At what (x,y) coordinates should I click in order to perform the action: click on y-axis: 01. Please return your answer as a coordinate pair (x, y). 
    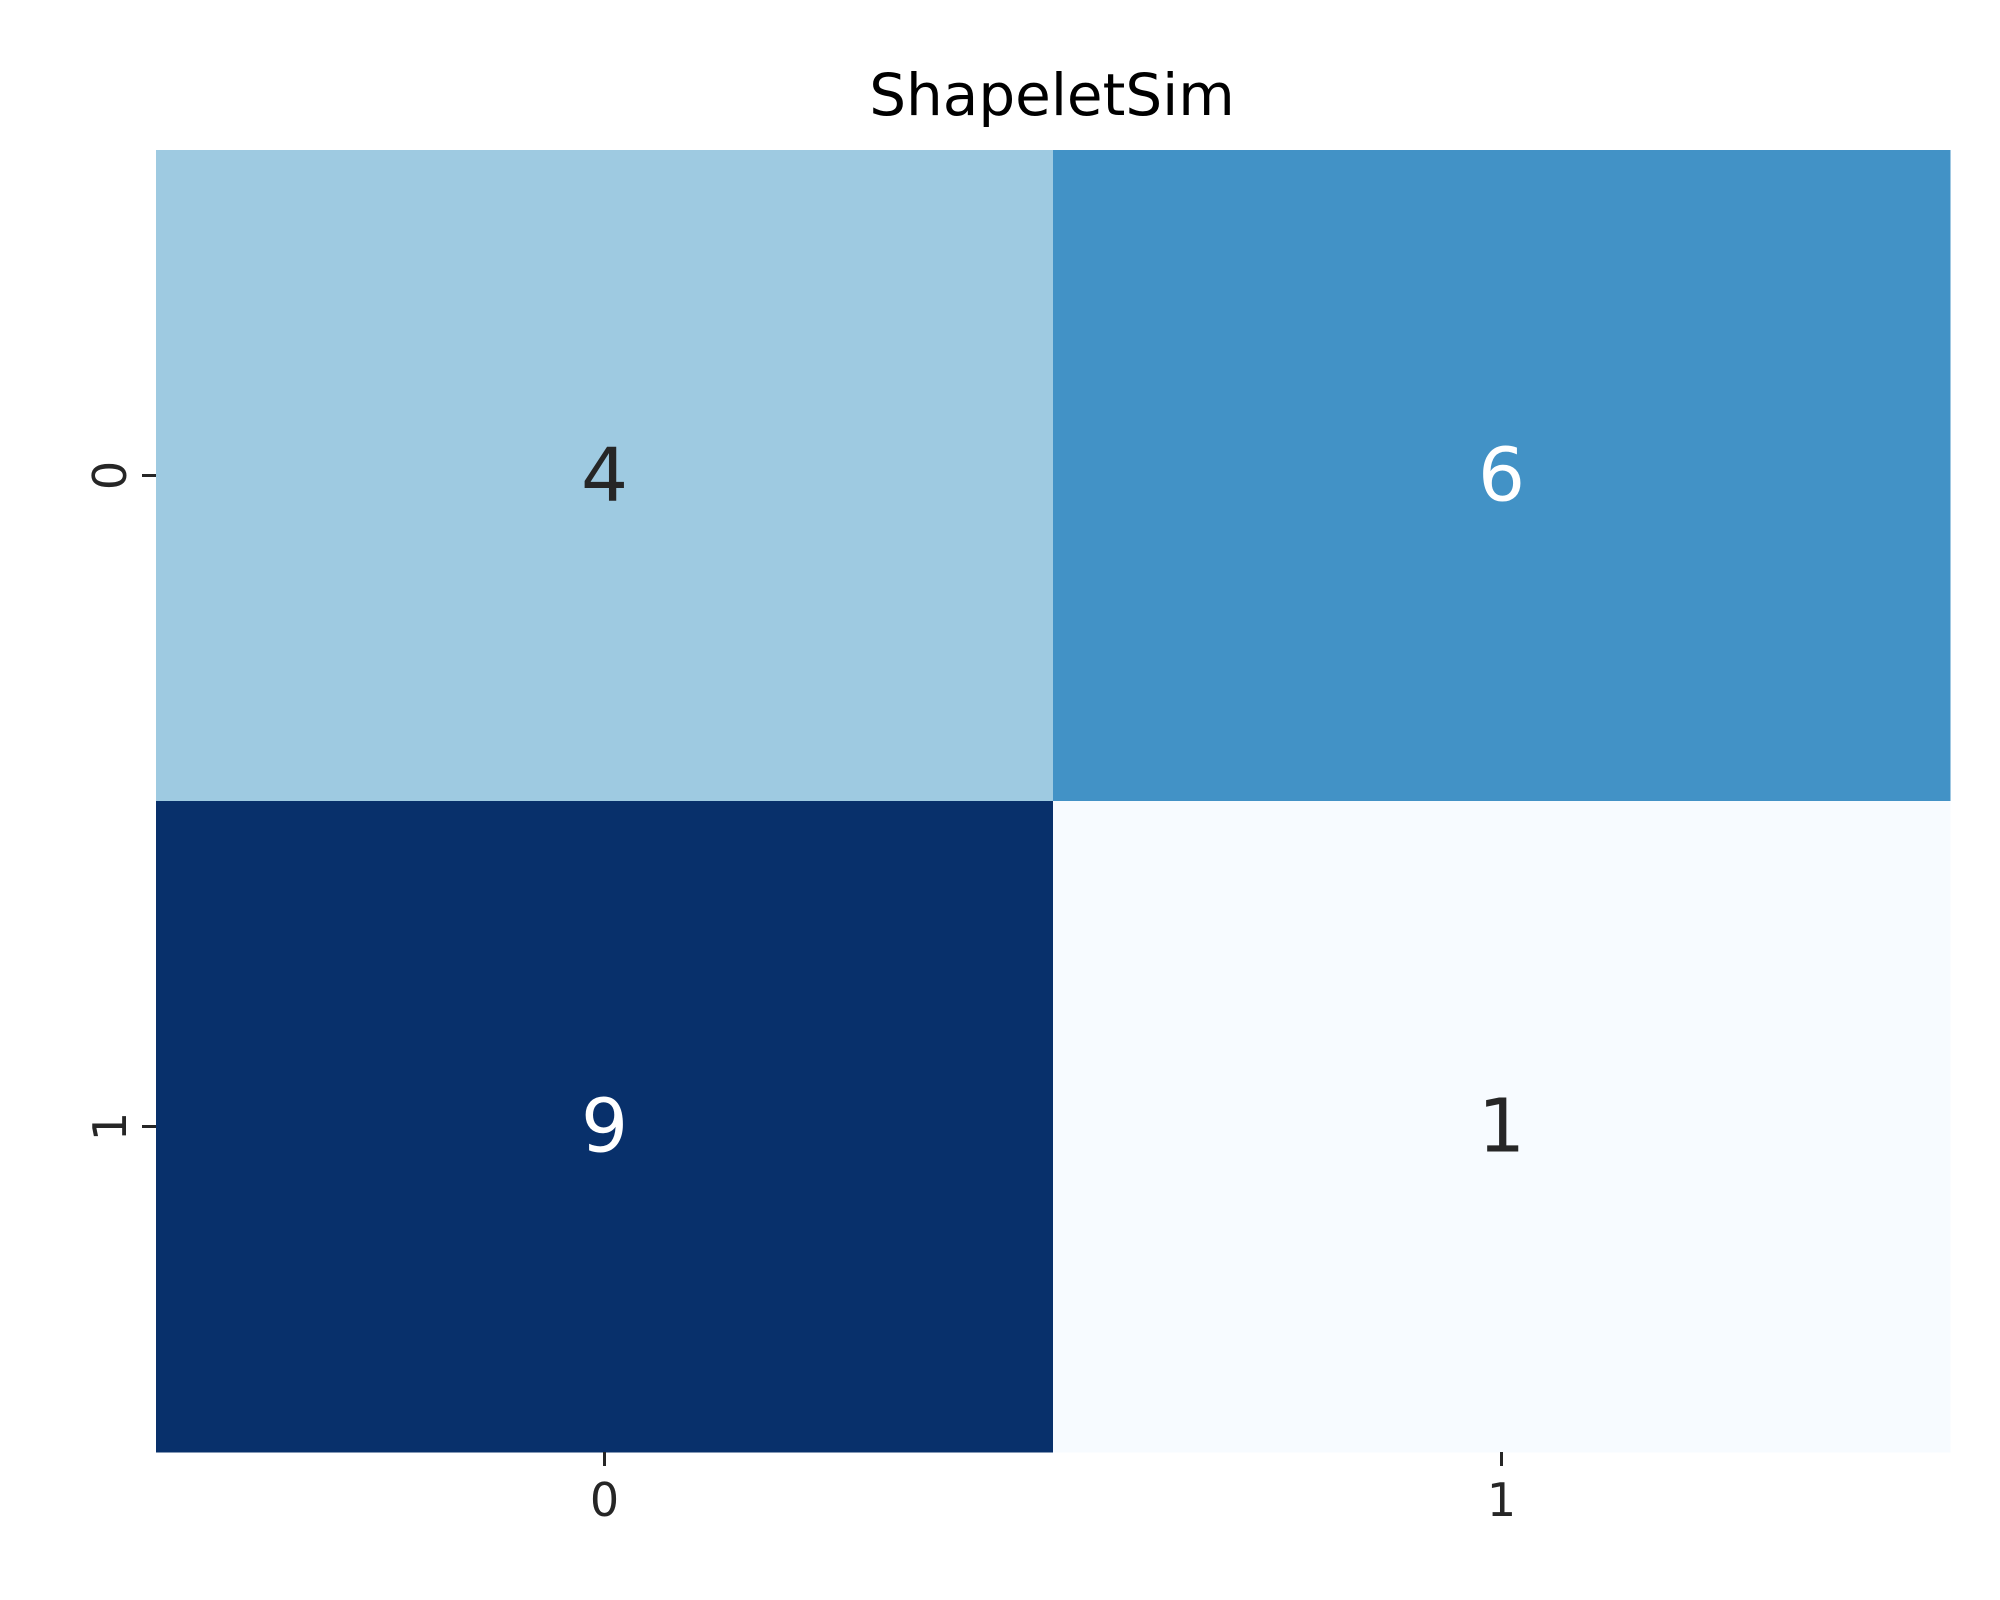
    Looking at the image, I should click on (119, 801).